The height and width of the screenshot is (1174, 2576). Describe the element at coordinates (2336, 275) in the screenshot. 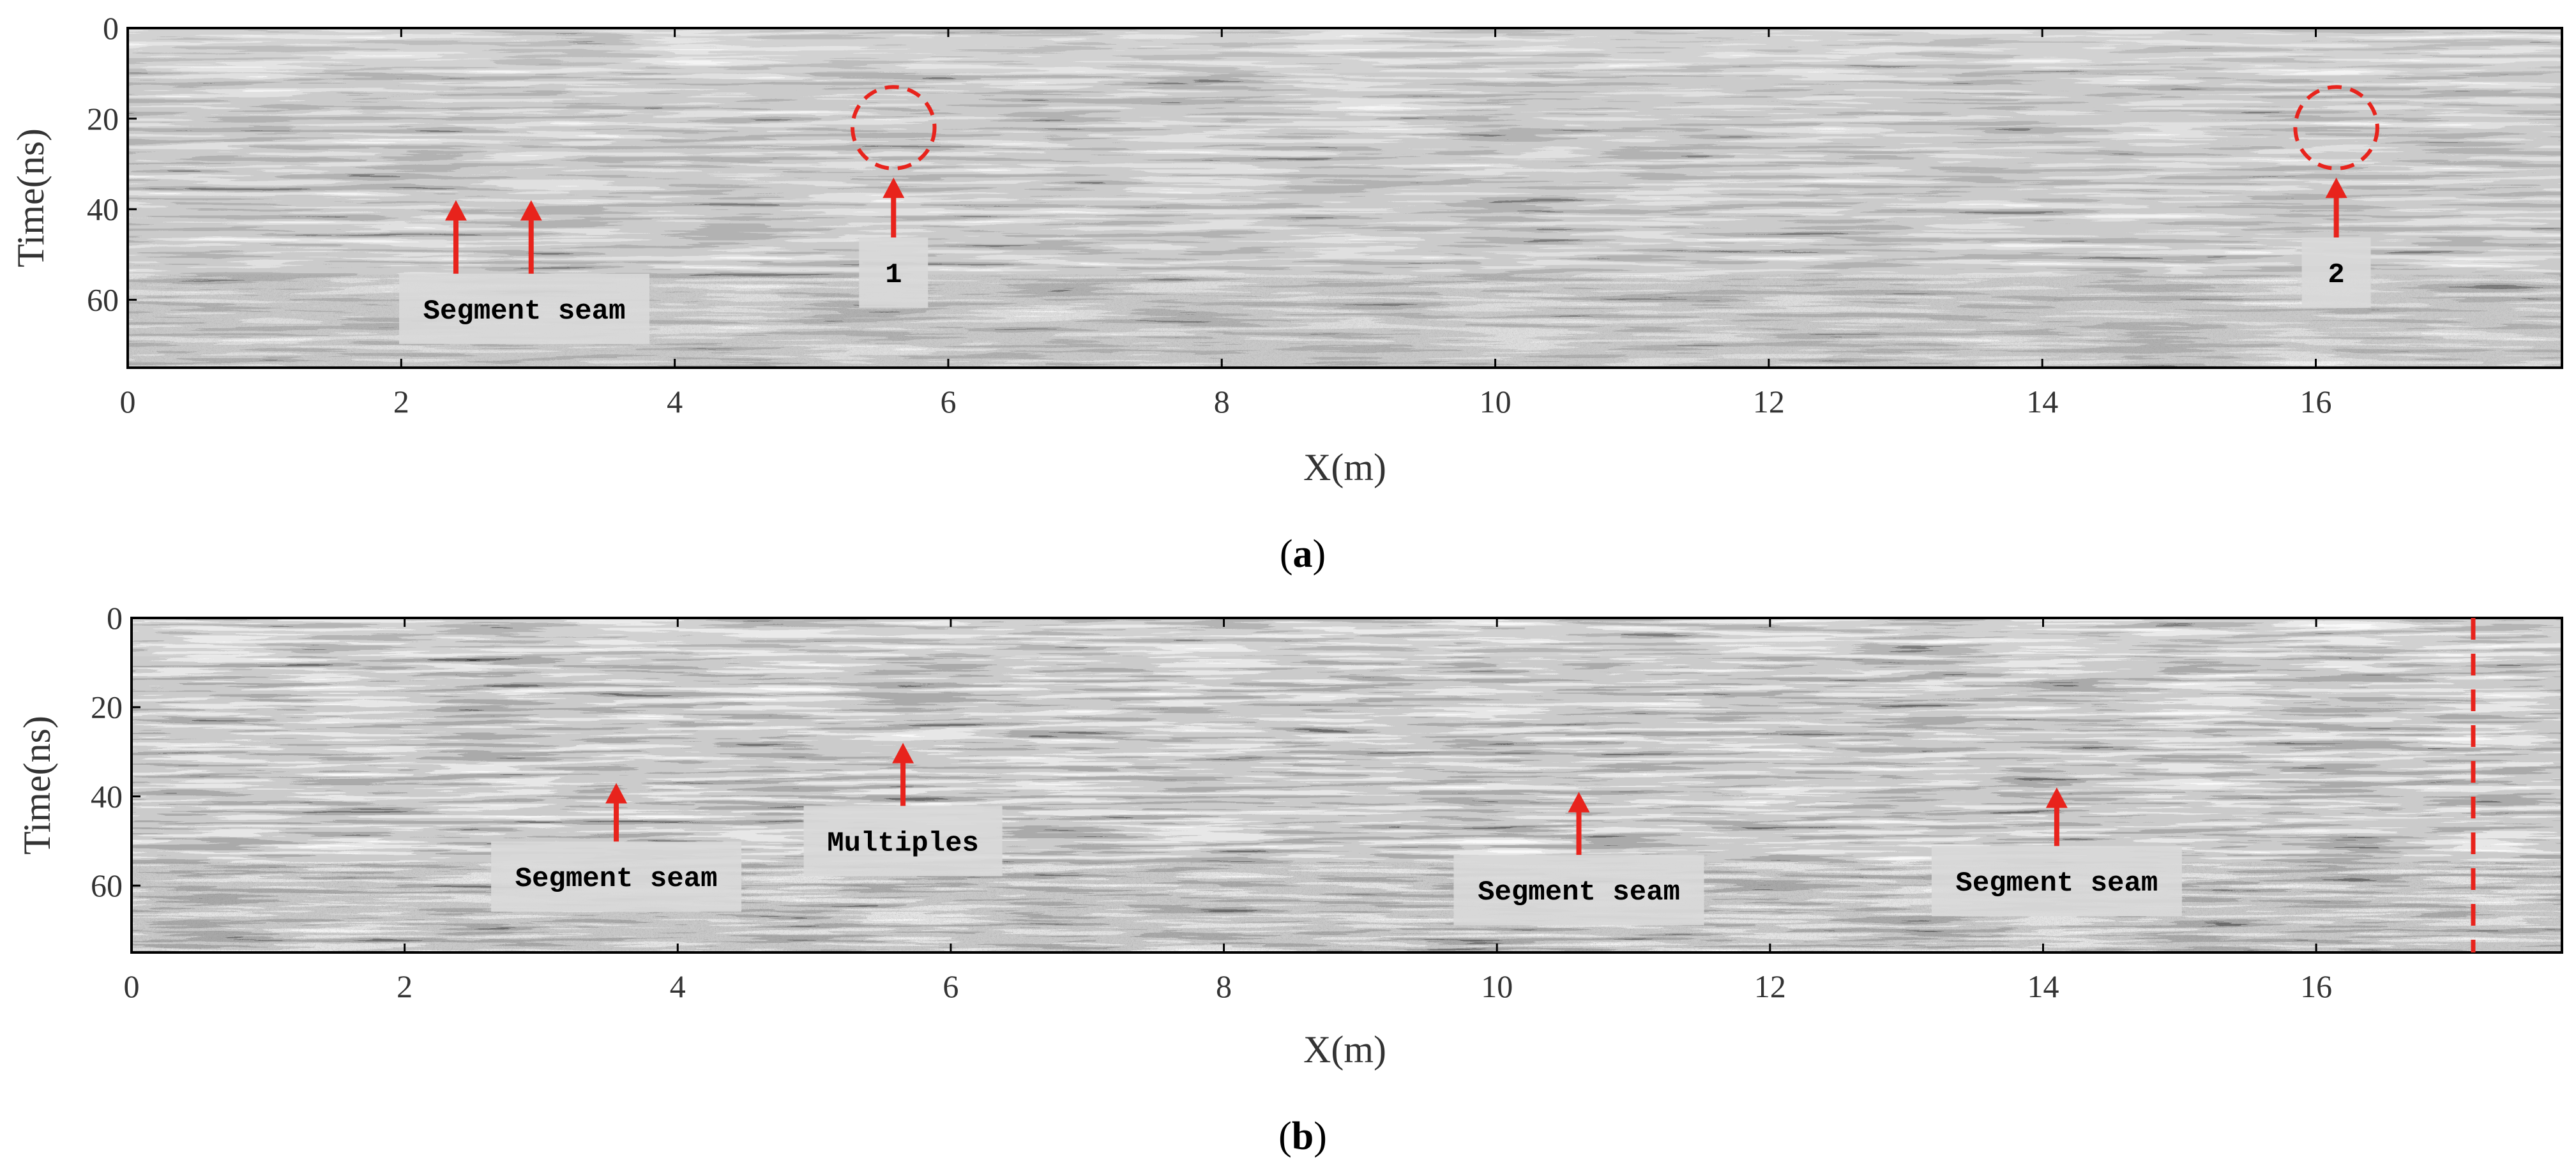

I see `annotation-text: 2` at that location.